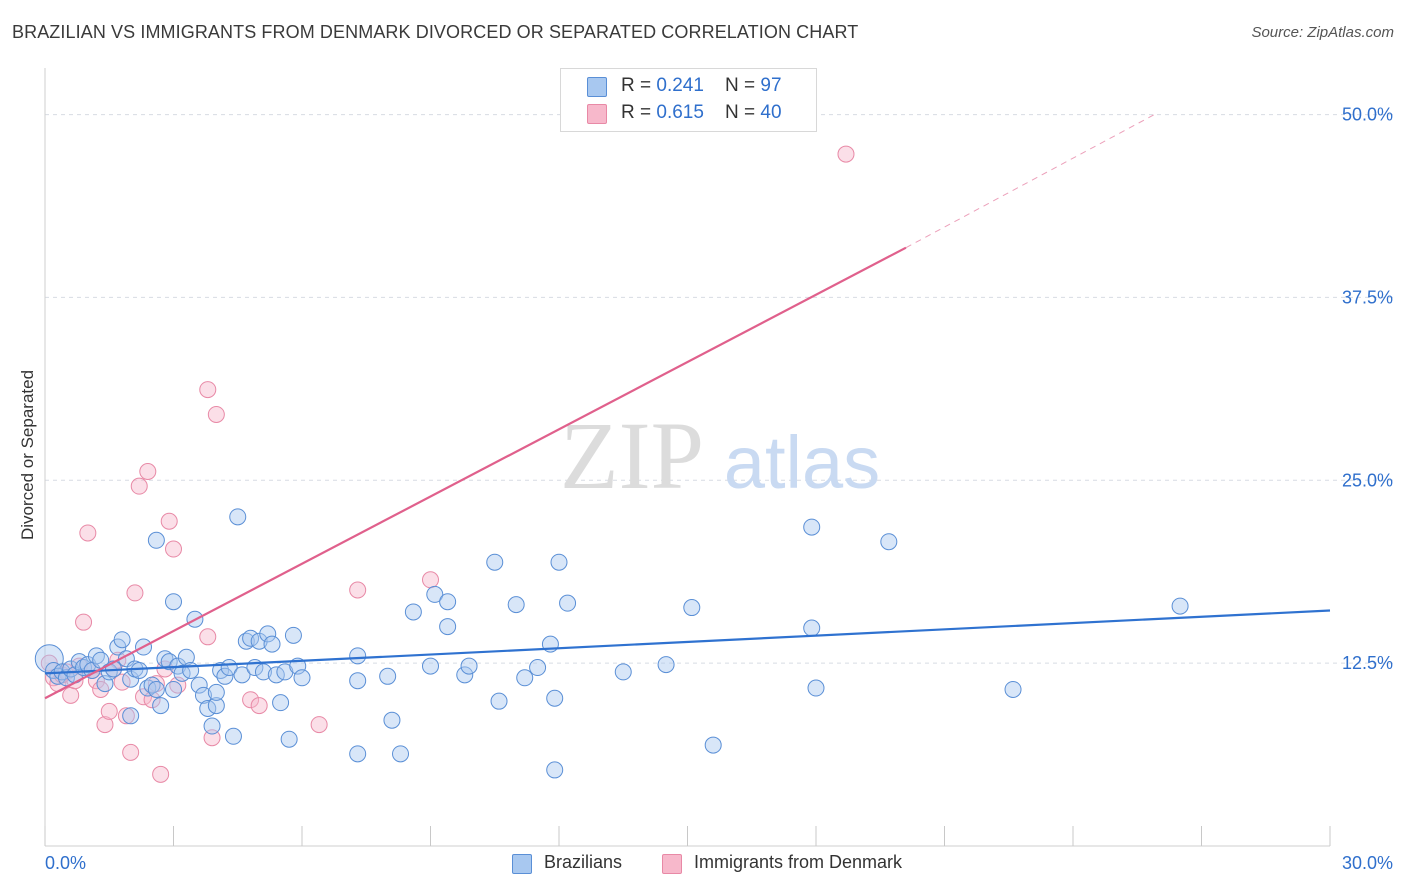 This screenshot has width=1406, height=892. I want to click on legend-r-value: 0.615, so click(680, 112).